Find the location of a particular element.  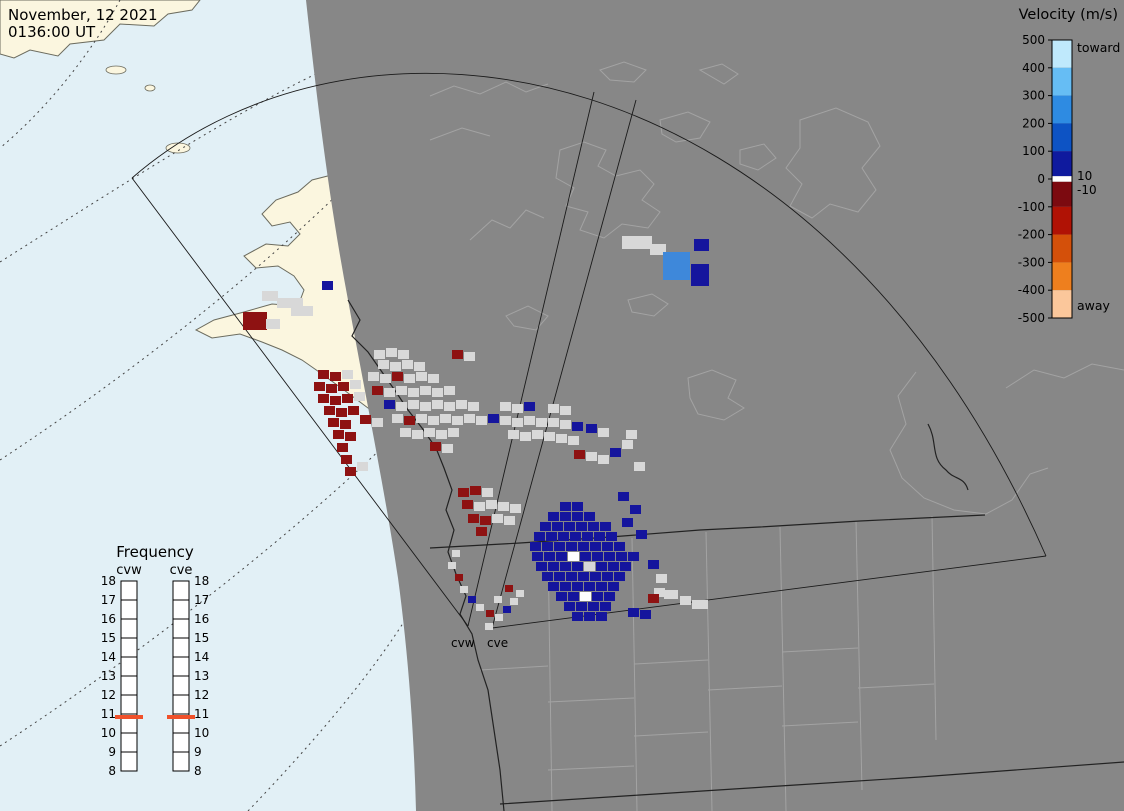

frequency-tick-label: 8 is located at coordinates (112, 771).